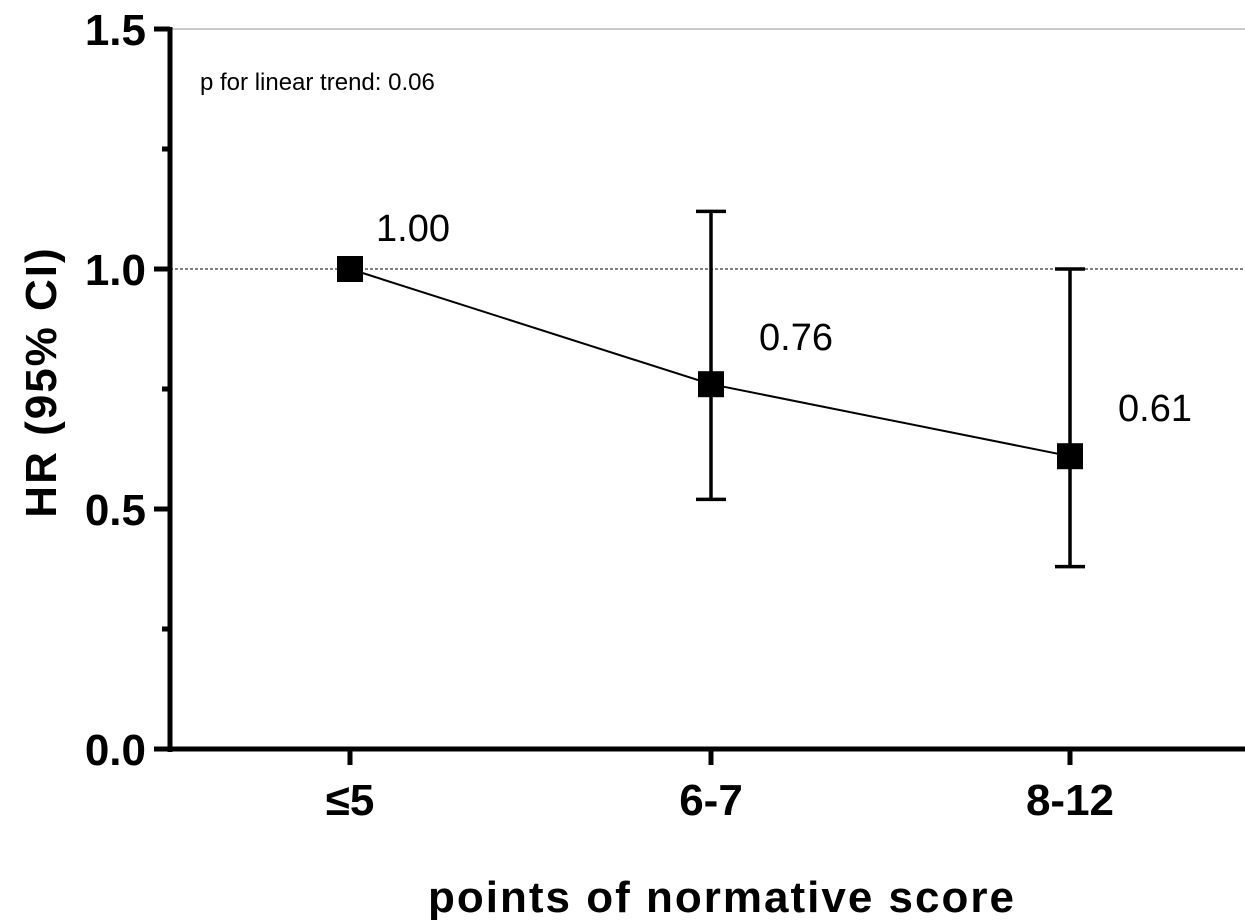 The height and width of the screenshot is (920, 1245). I want to click on y-tick-label: 1.5, so click(115, 30).